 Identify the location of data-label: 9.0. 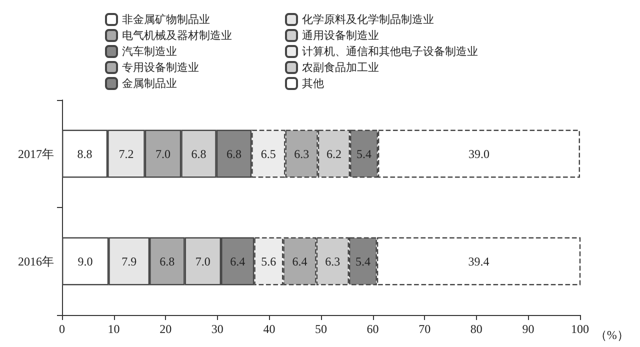
(85, 261).